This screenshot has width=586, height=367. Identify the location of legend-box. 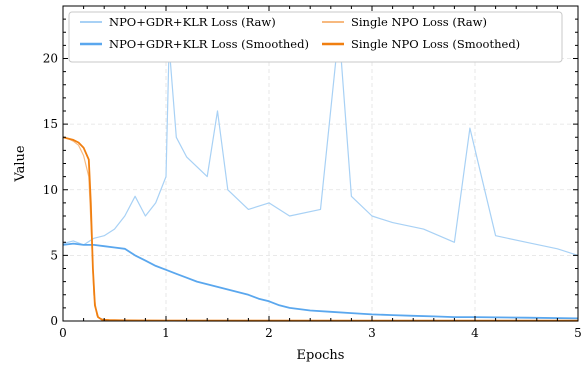
(315, 37).